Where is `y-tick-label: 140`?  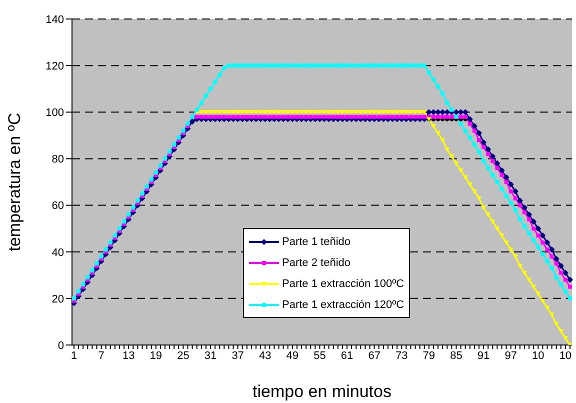 y-tick-label: 140 is located at coordinates (55, 20).